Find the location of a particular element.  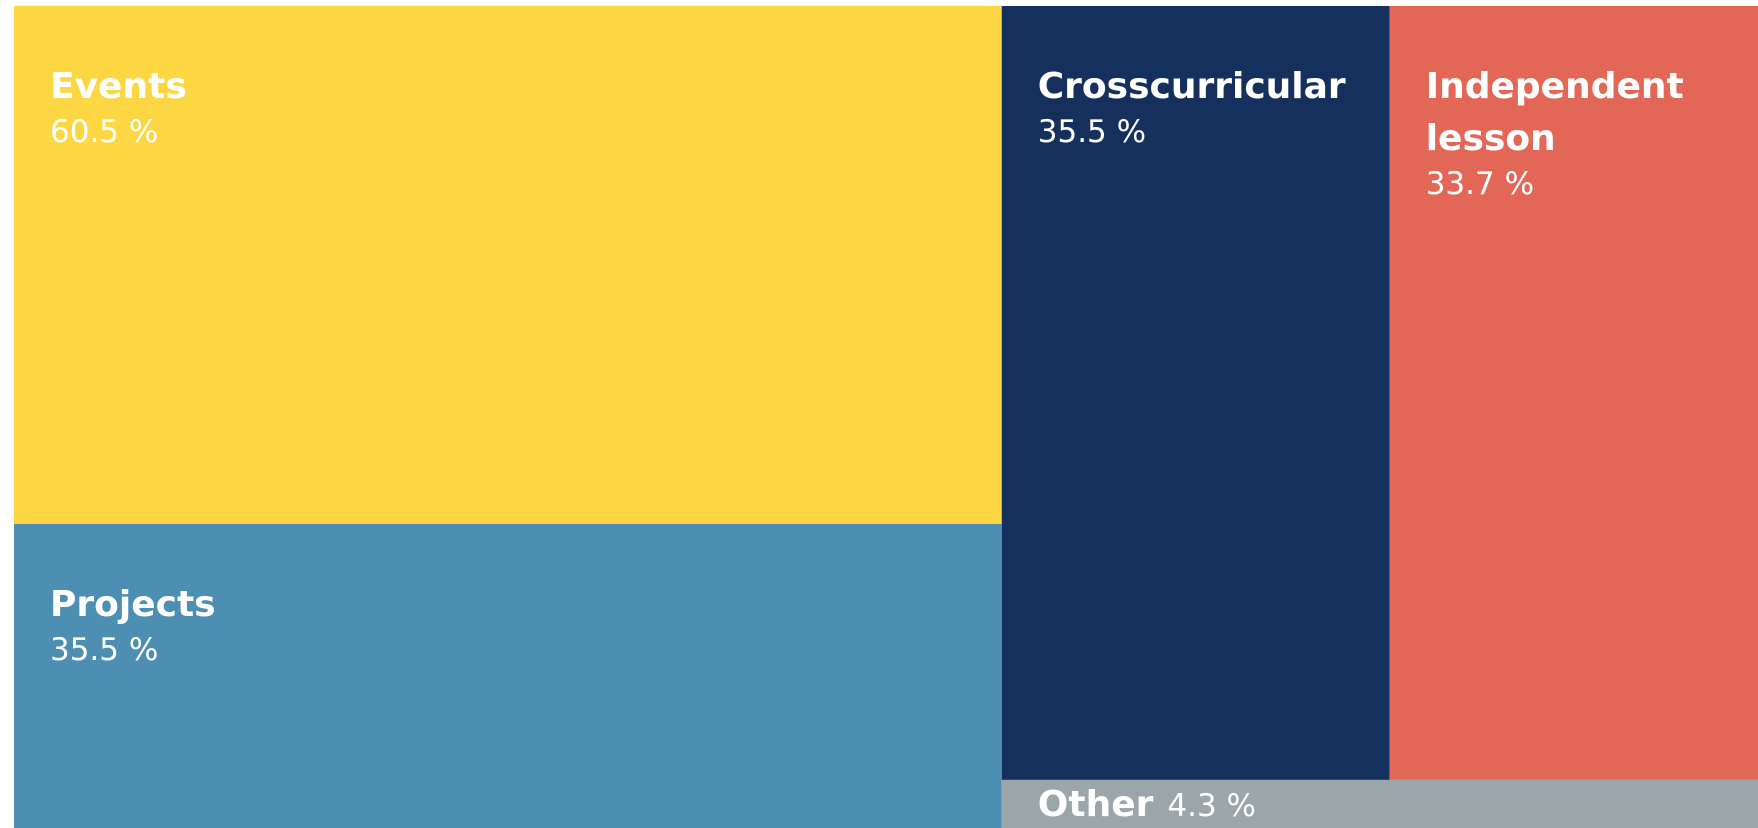

tile-label: Projects is located at coordinates (133, 604).